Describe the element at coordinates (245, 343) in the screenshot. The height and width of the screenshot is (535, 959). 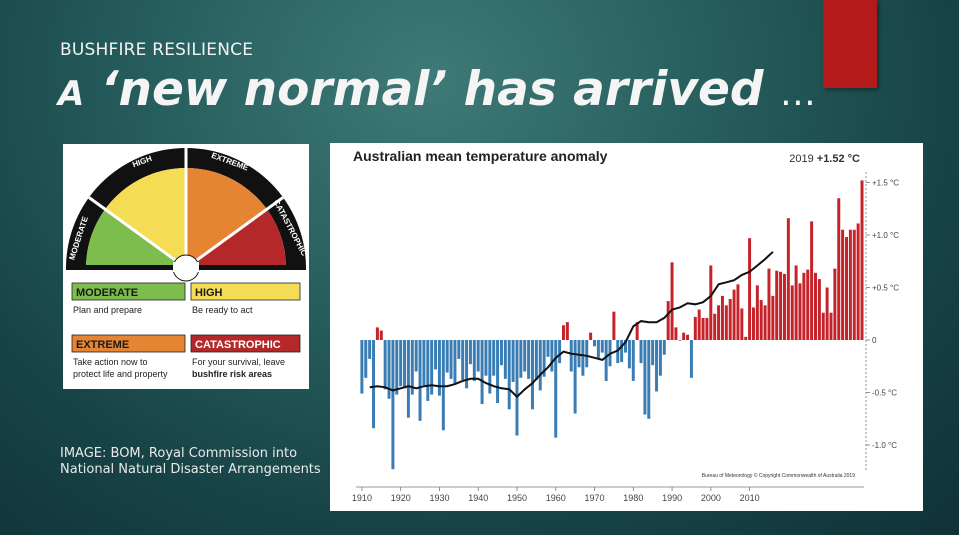
I see `legend-box-catastrophic` at that location.